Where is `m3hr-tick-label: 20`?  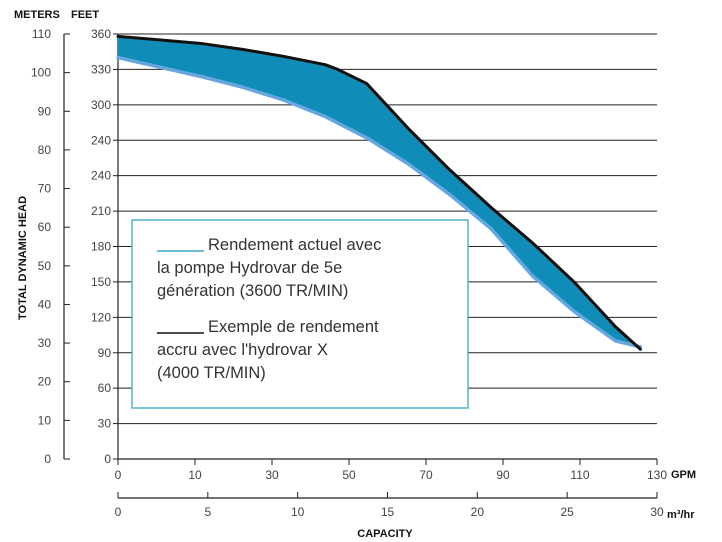 m3hr-tick-label: 20 is located at coordinates (478, 512).